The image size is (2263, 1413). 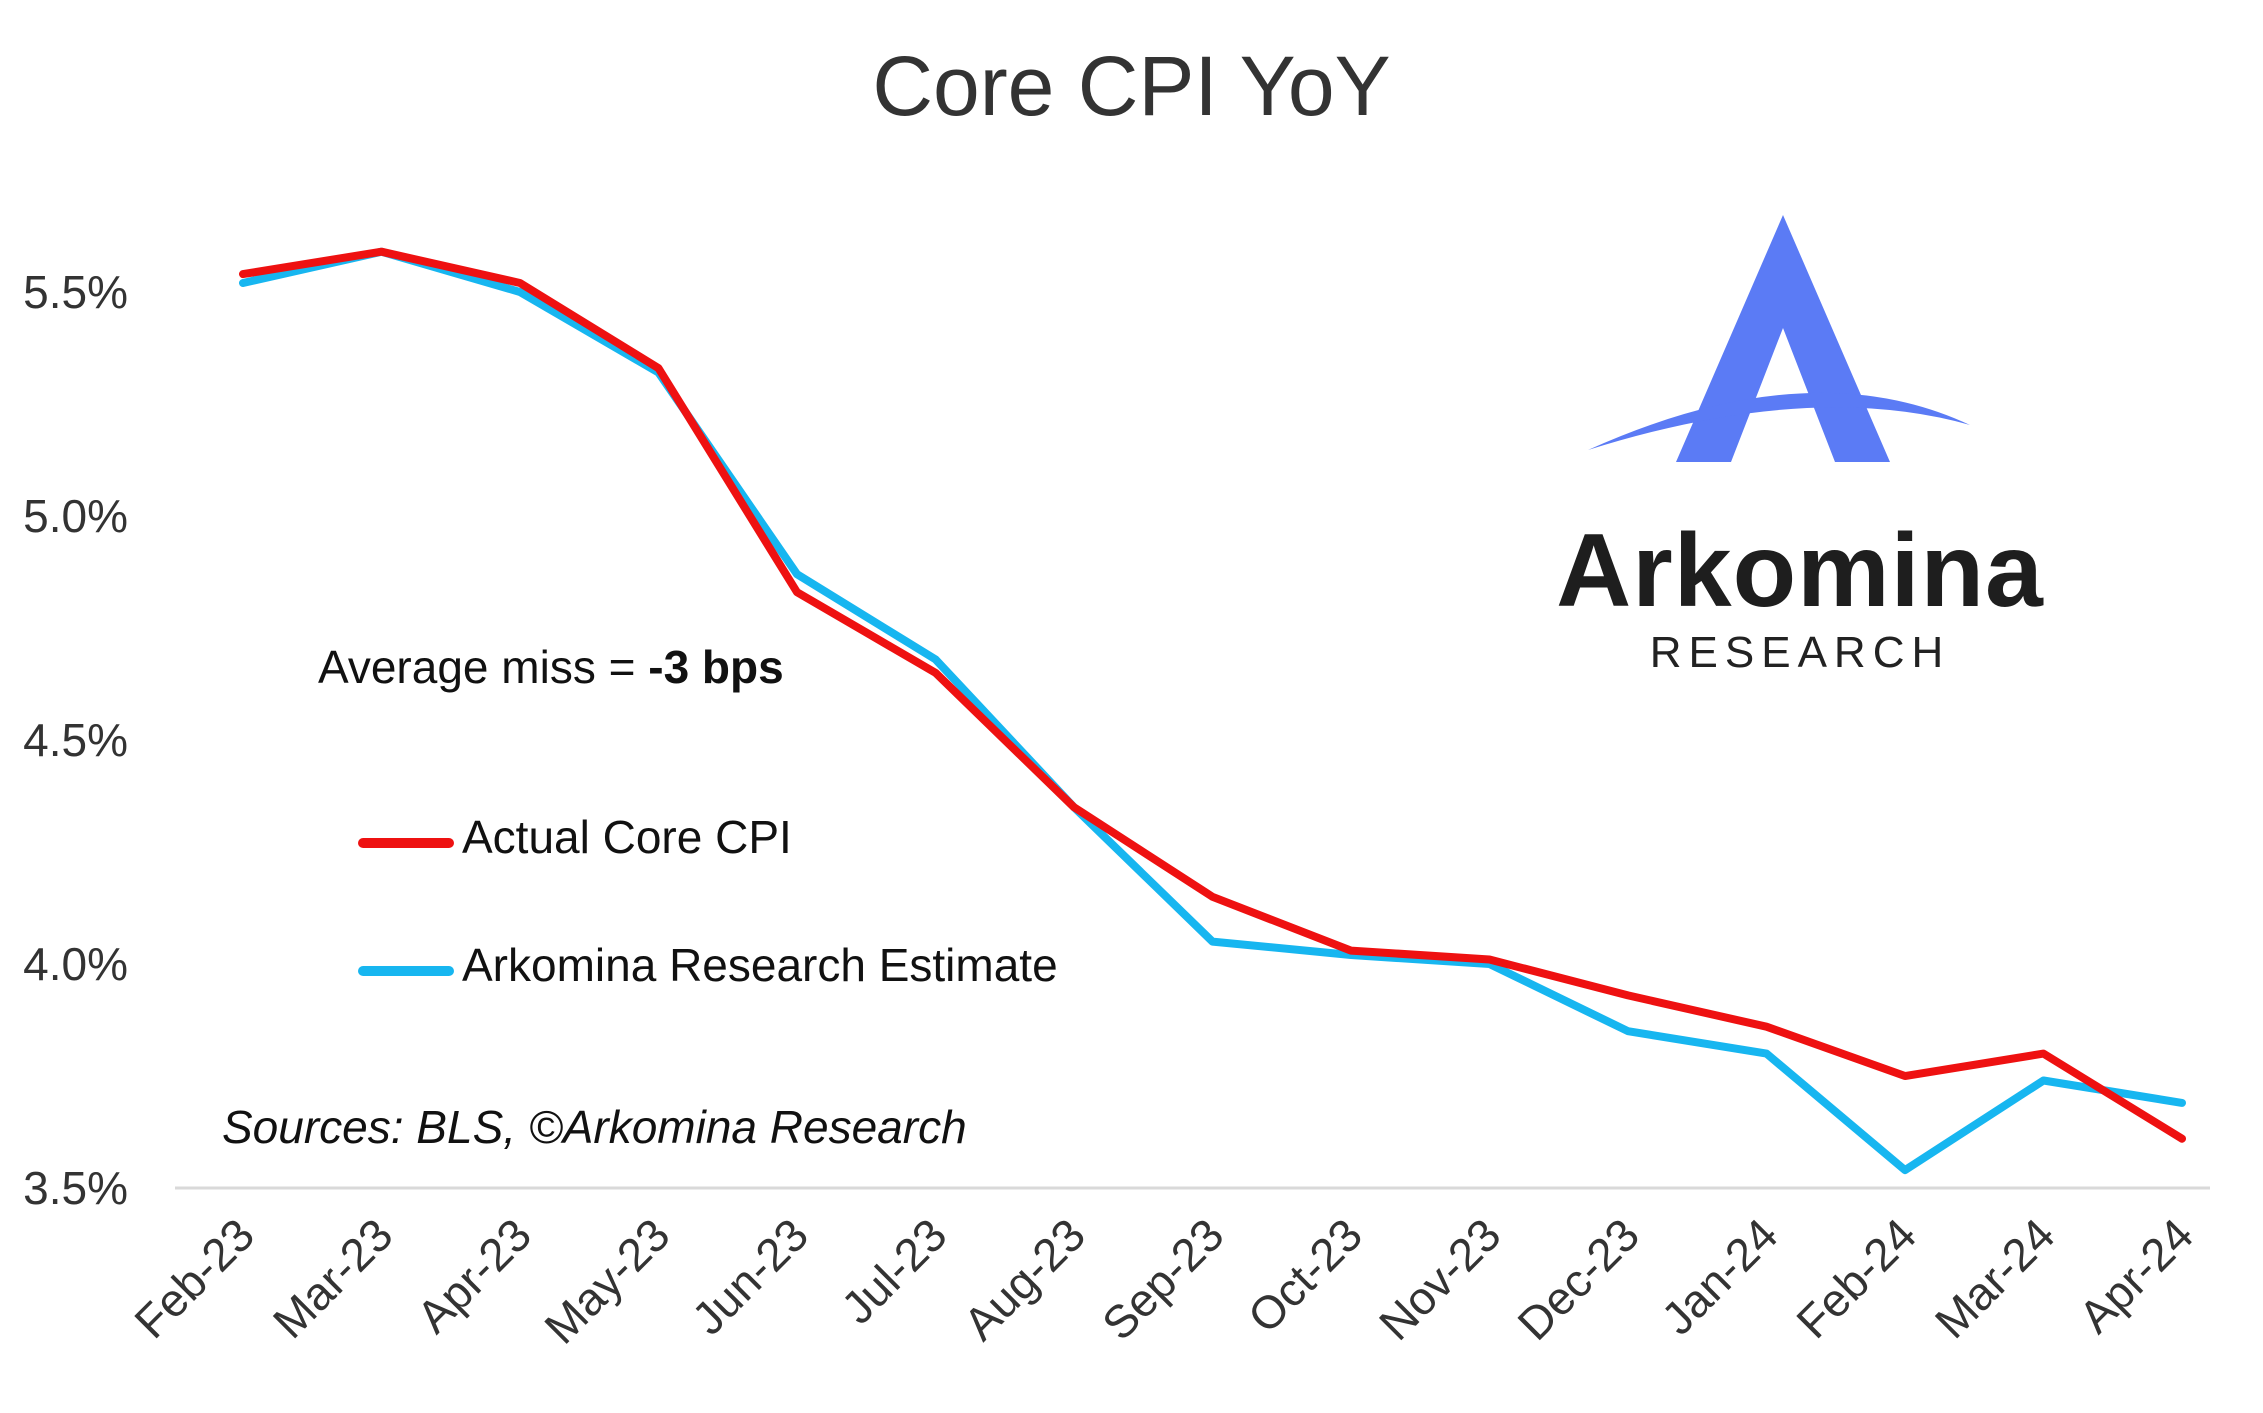 I want to click on y-tick-label: 3.5%, so click(x=75, y=1188).